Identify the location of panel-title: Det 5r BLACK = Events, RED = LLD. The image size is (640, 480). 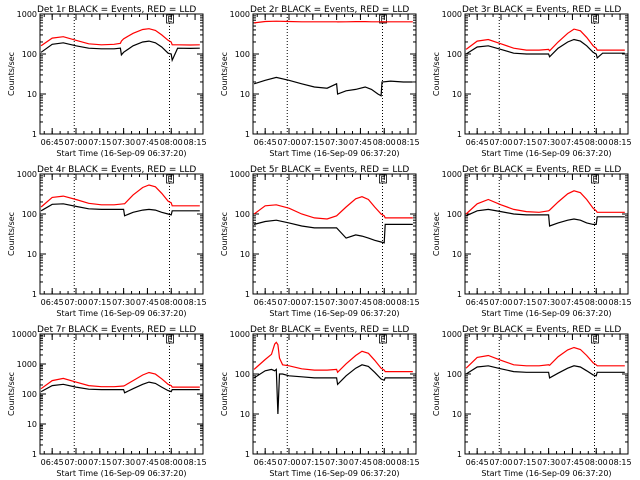
(329, 170).